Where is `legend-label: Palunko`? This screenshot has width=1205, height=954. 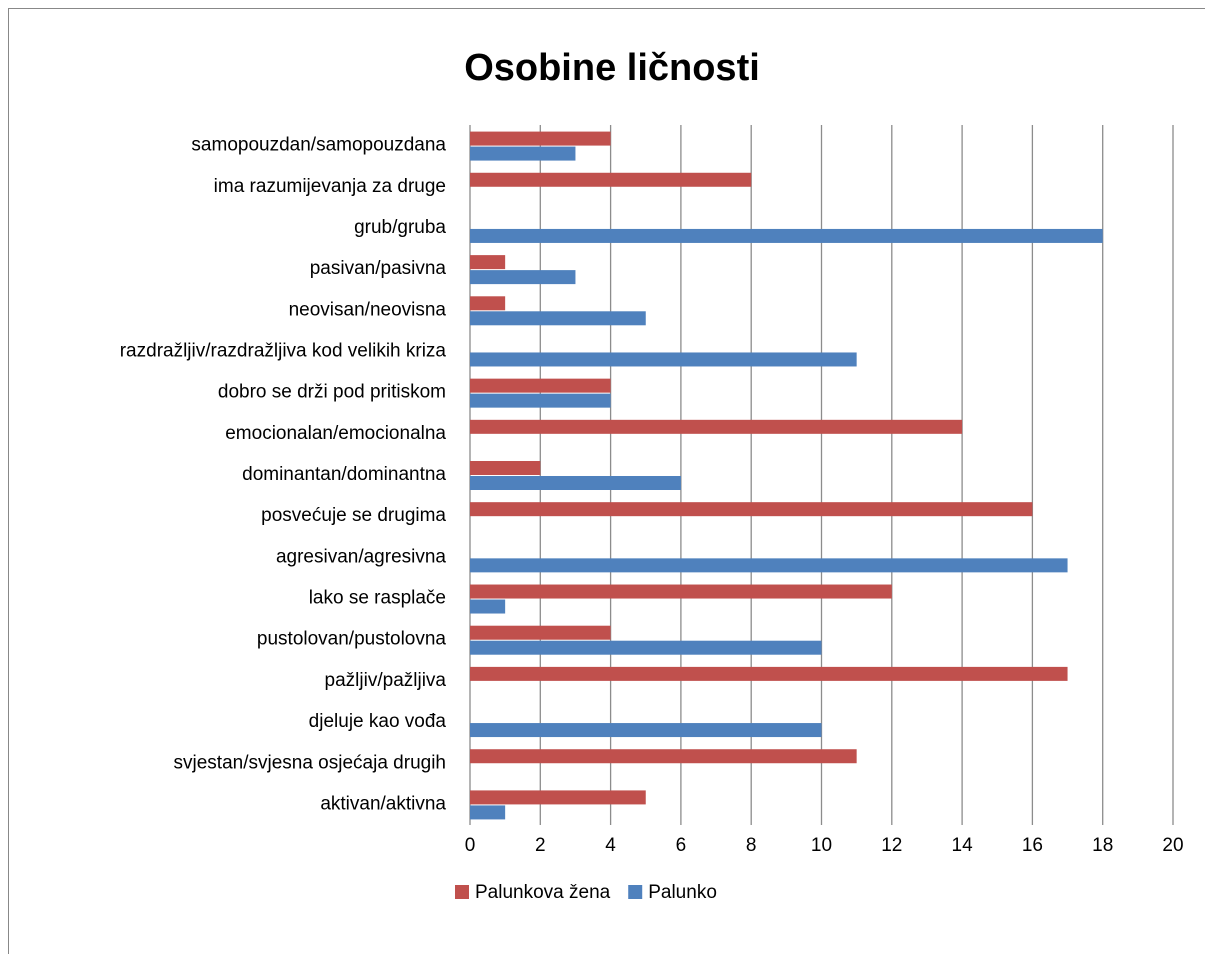 legend-label: Palunko is located at coordinates (682, 892).